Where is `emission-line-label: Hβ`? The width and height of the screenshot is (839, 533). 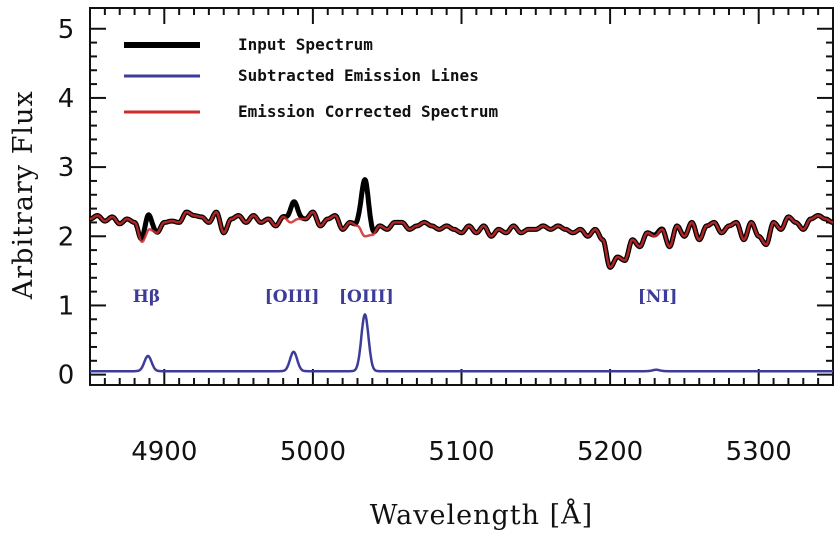 emission-line-label: Hβ is located at coordinates (146, 297).